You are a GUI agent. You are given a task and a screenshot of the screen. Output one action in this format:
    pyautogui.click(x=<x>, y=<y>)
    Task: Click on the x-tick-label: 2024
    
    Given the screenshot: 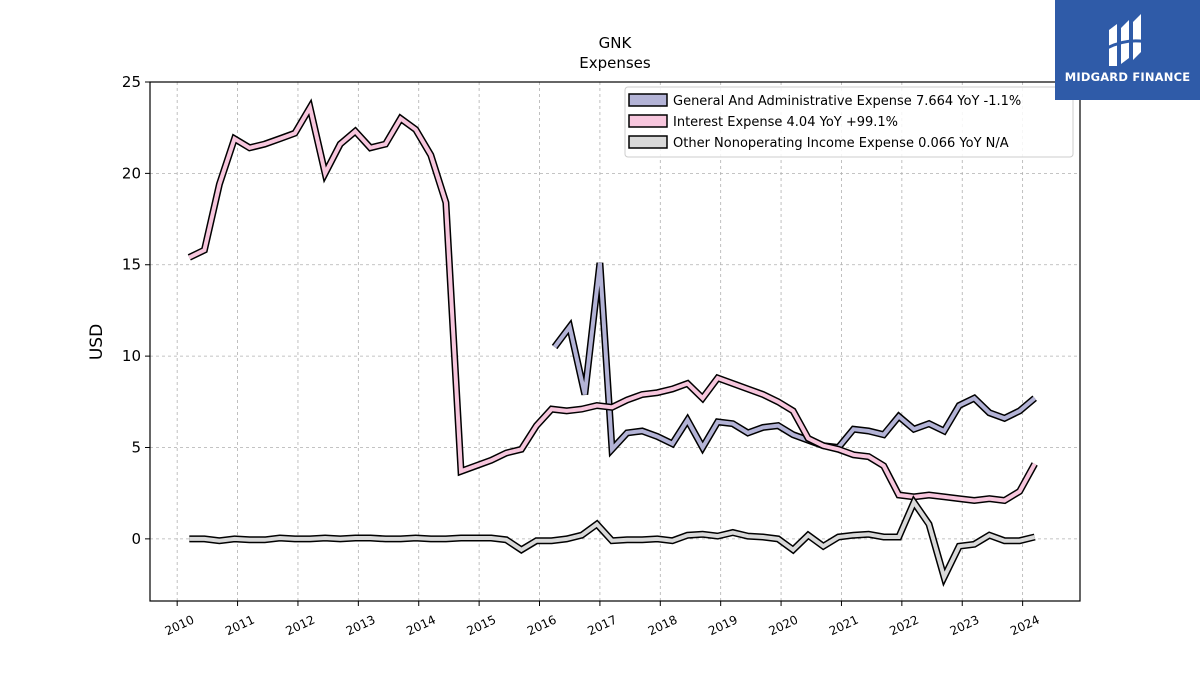 What is the action you would take?
    pyautogui.click(x=1025, y=626)
    